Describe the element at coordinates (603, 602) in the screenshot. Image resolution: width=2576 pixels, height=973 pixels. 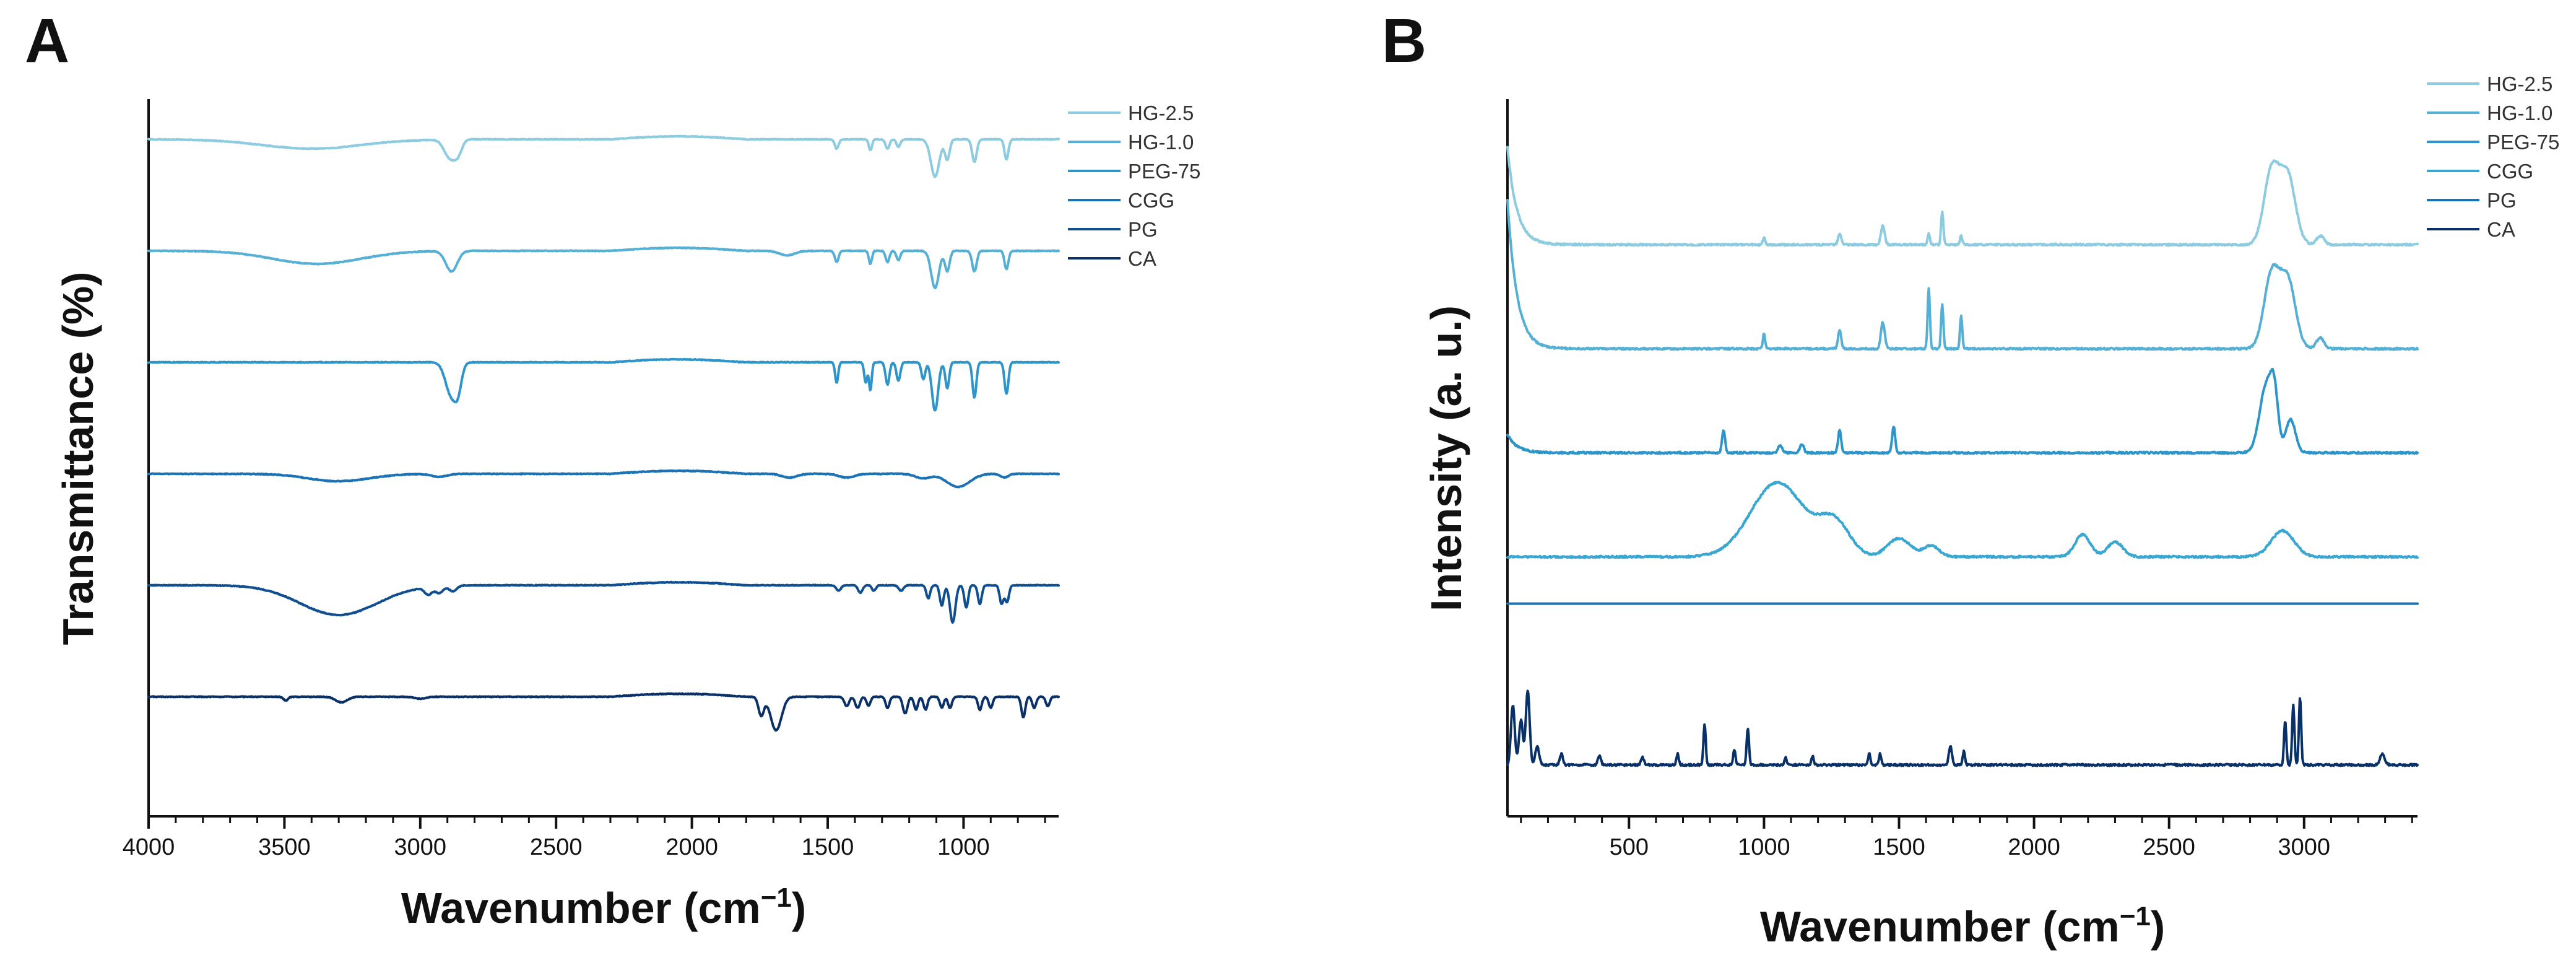
I see `series-line-pg` at that location.